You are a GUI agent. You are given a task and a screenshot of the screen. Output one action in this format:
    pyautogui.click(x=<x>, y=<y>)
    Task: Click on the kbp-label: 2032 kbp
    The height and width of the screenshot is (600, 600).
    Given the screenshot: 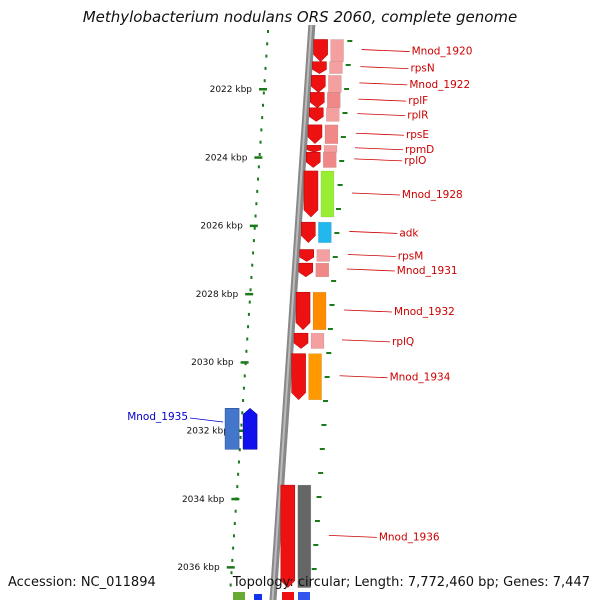 What is the action you would take?
    pyautogui.click(x=208, y=432)
    